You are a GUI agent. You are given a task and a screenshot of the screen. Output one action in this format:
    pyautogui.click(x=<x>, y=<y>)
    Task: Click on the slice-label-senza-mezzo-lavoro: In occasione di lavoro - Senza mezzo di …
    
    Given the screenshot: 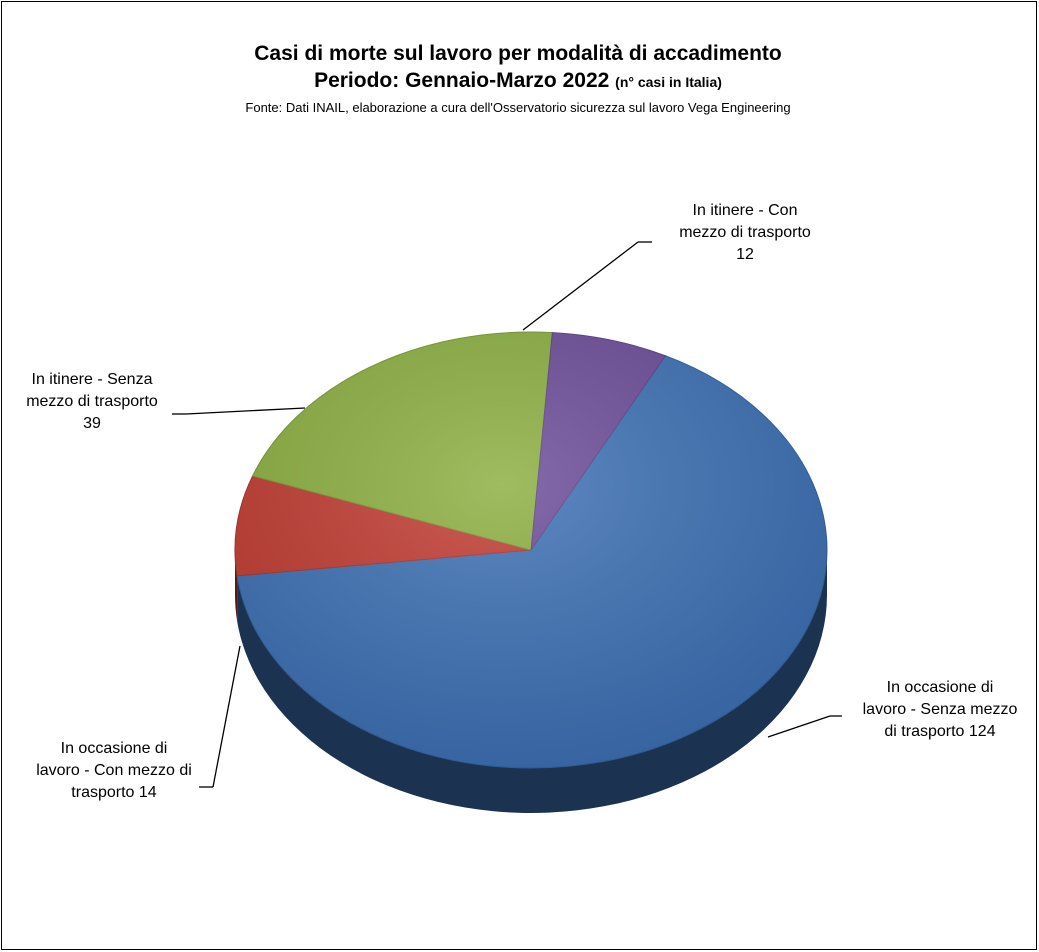 What is the action you would take?
    pyautogui.click(x=940, y=709)
    